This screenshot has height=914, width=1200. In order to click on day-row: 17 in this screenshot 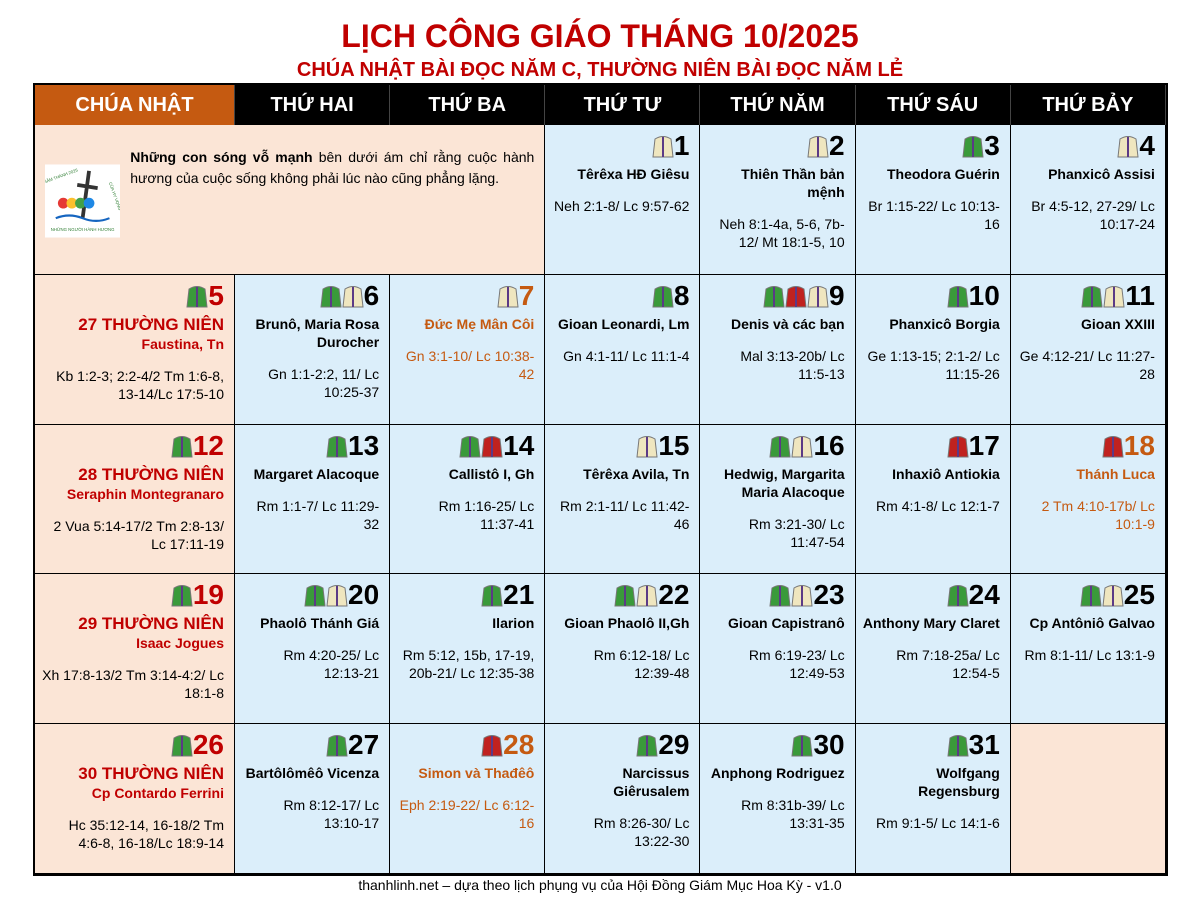, I will do `click(931, 445)`.